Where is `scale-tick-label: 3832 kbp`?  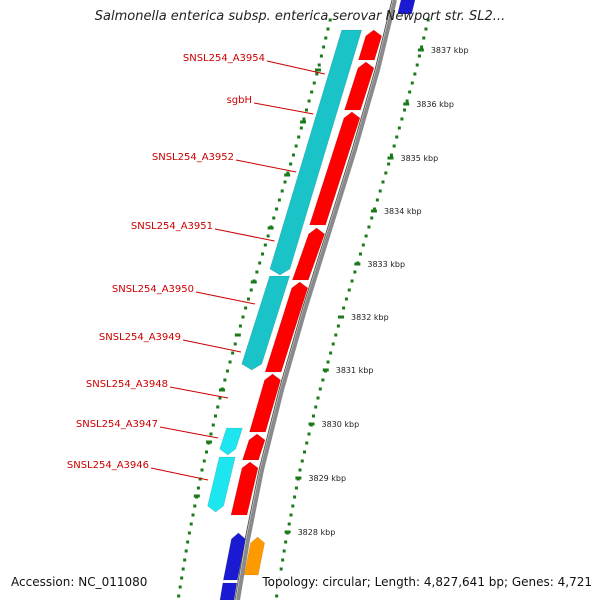 scale-tick-label: 3832 kbp is located at coordinates (370, 317).